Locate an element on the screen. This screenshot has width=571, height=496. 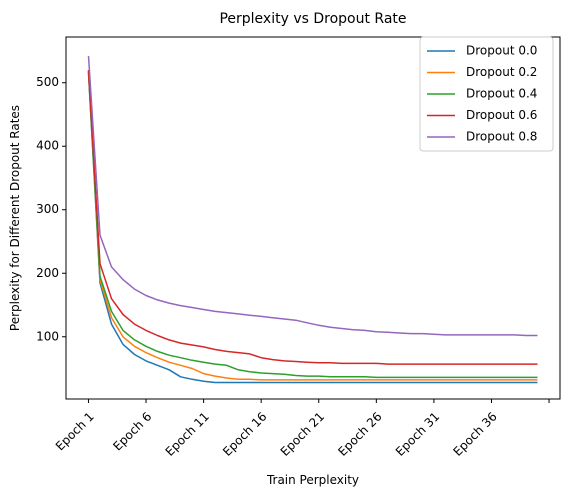
legend-label: Dropout 0.0 is located at coordinates (501, 51).